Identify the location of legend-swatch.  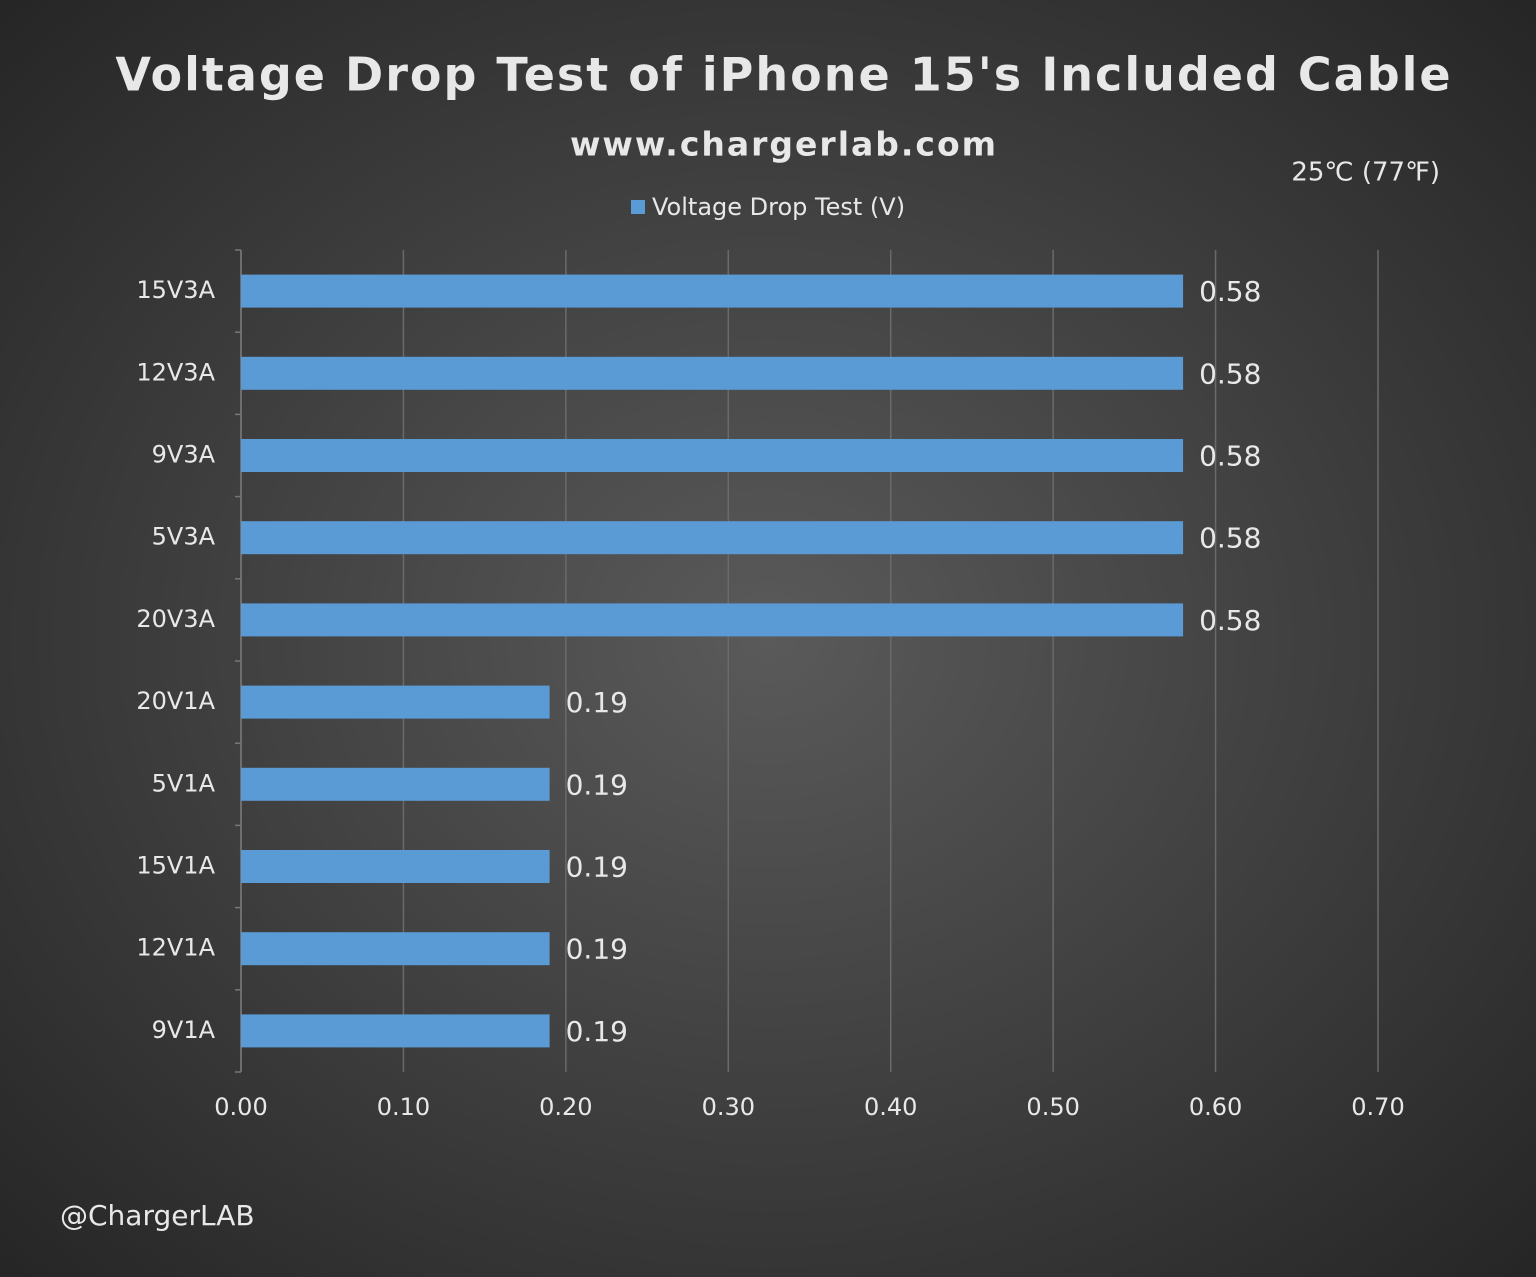
(638, 207).